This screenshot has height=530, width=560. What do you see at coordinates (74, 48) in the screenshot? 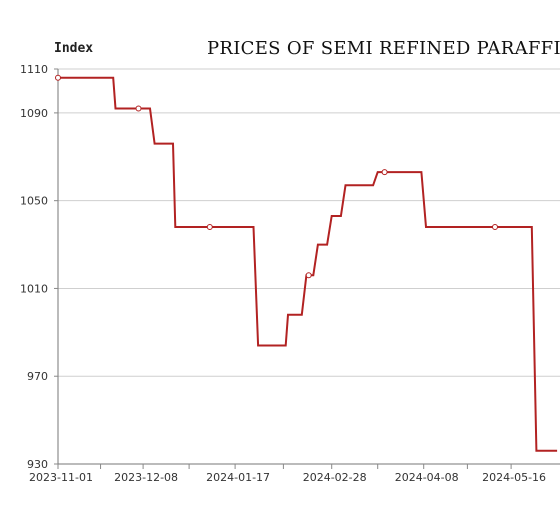
I see `y-axis-label: Index` at bounding box center [74, 48].